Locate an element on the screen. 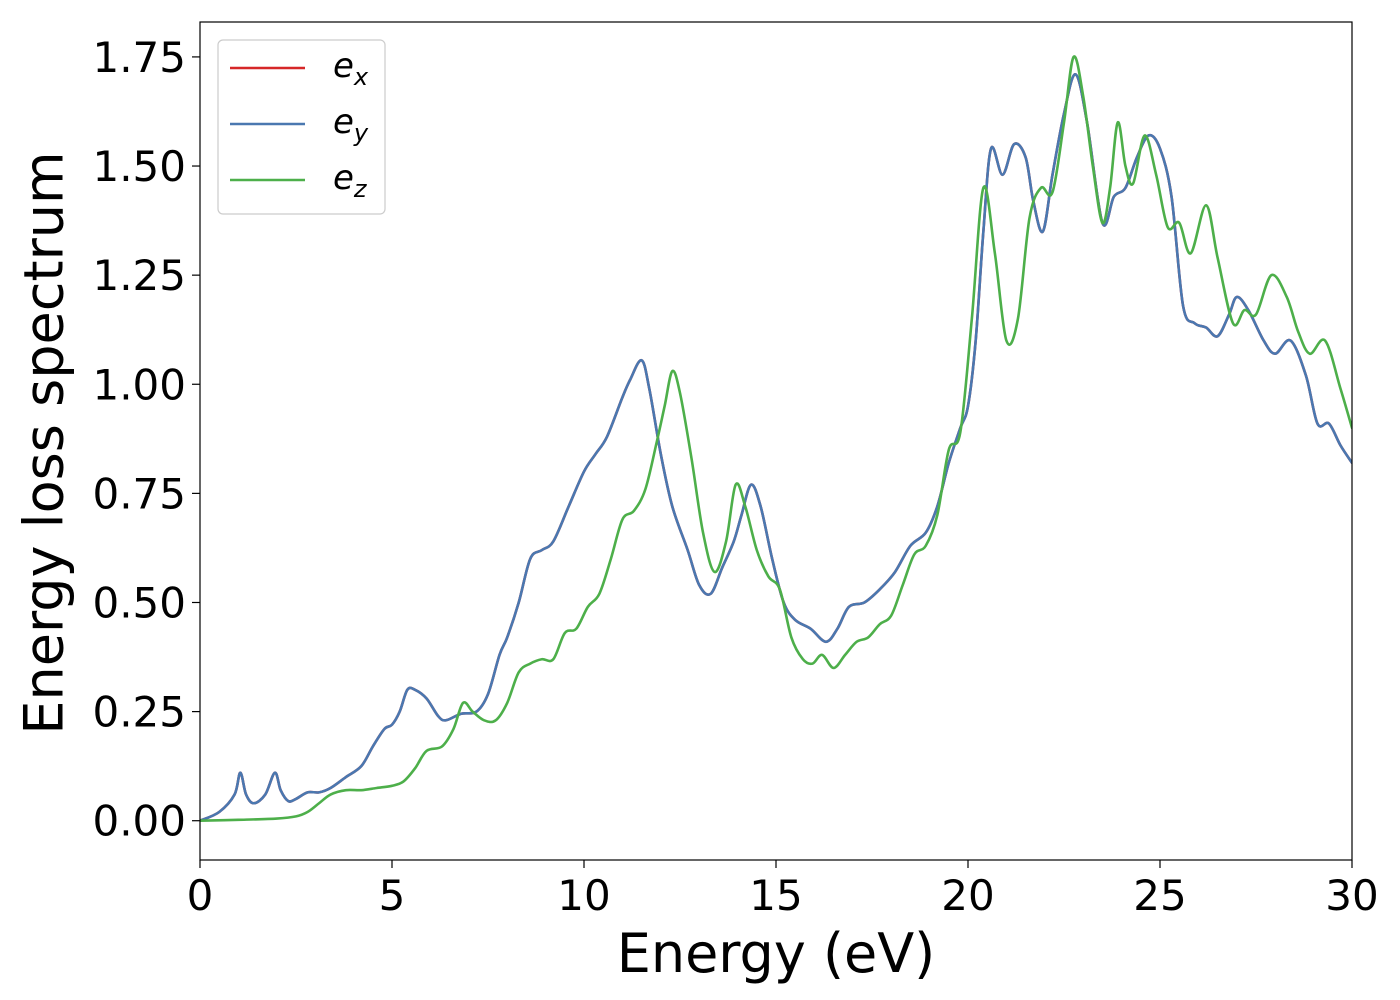 The height and width of the screenshot is (1000, 1400). x-tick-label: 30 is located at coordinates (1351, 895).